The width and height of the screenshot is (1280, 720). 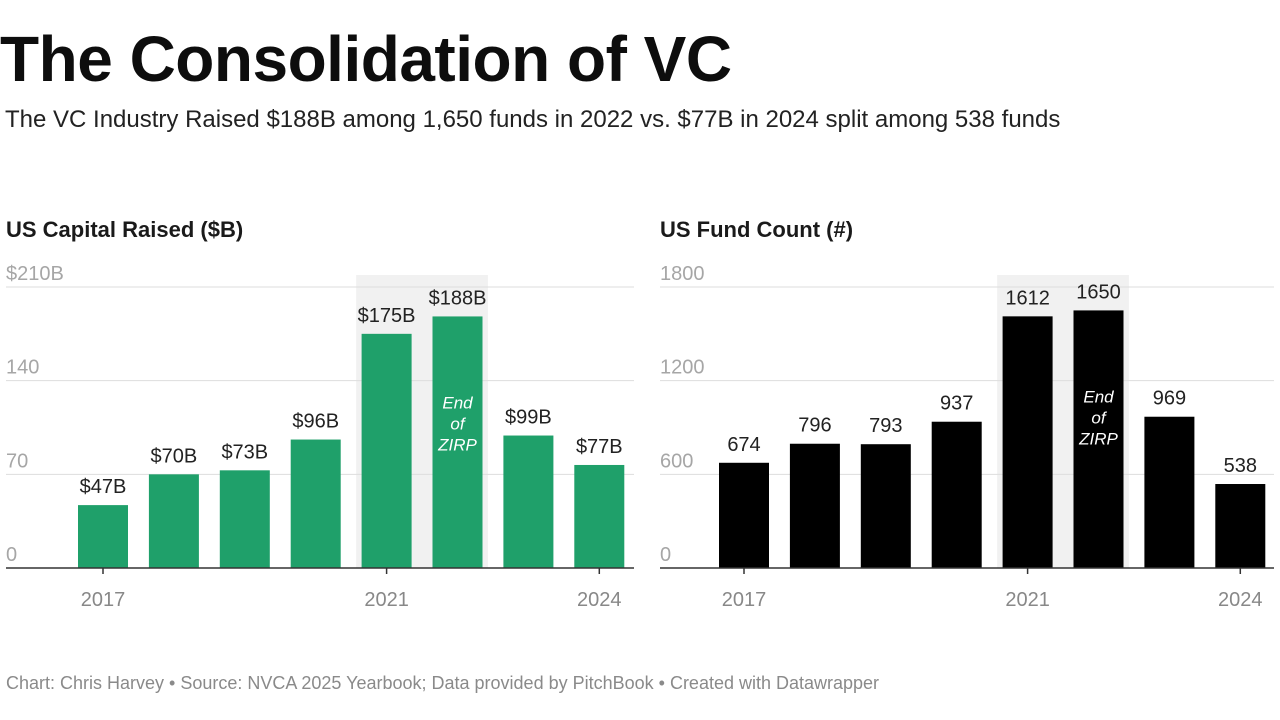 I want to click on fund-count-annotation-line: ZIRP, so click(x=1098, y=438).